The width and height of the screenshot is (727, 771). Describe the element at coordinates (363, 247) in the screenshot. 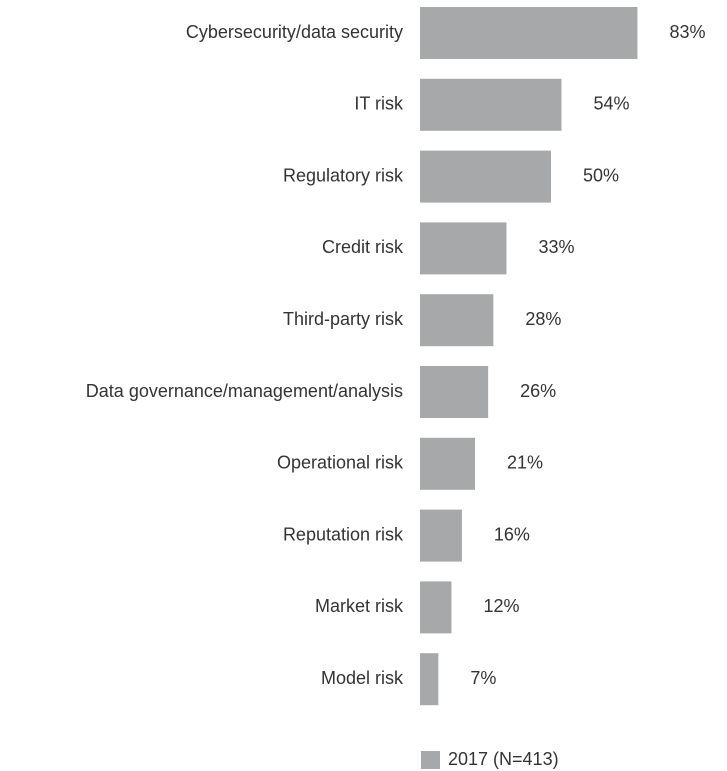

I see `category-label: Credit risk` at that location.